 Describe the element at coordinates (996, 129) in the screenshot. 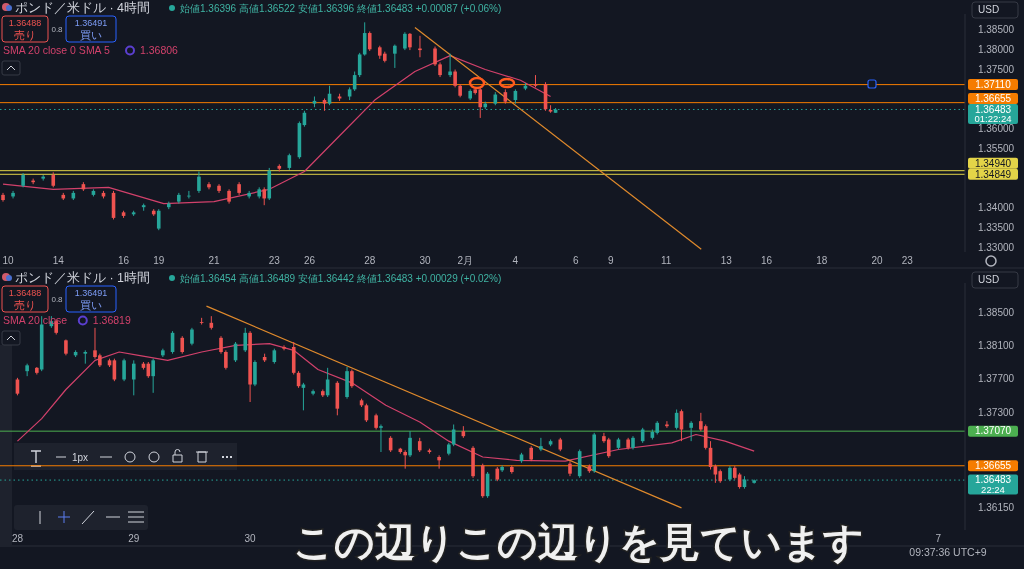

I see `y-tick-label: 1.36000` at that location.